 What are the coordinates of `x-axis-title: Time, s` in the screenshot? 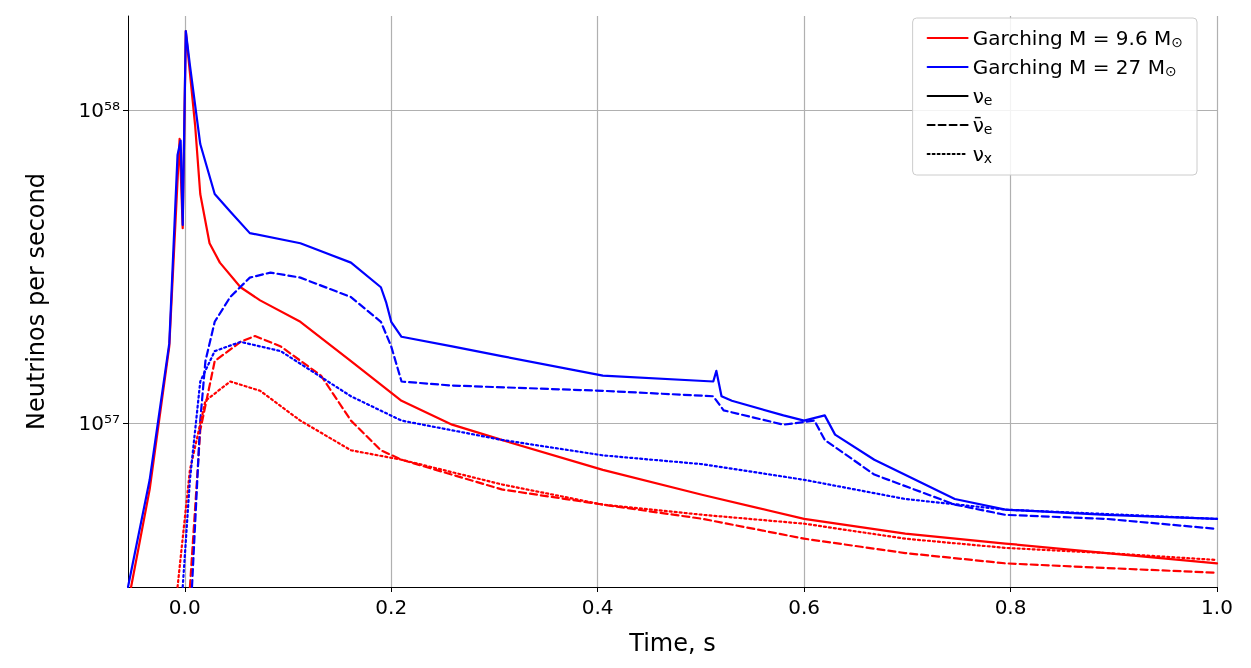 It's located at (672, 643).